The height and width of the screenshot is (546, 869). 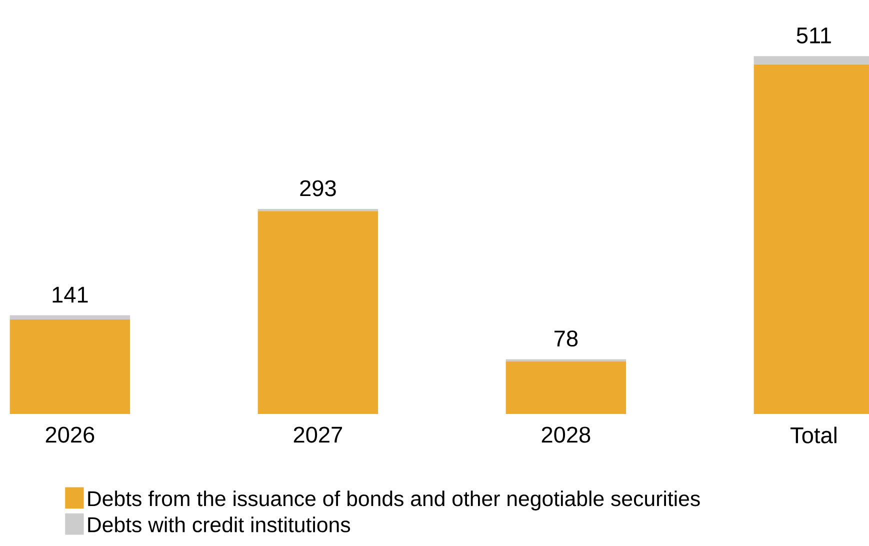 I want to click on x-tick-label: 2027, so click(x=318, y=434).